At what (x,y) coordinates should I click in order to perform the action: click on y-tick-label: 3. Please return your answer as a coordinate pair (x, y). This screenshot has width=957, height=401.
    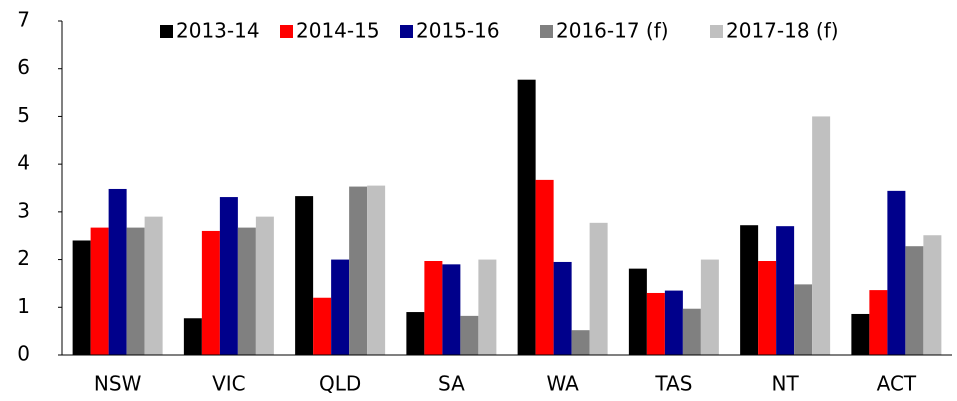
    Looking at the image, I should click on (23, 210).